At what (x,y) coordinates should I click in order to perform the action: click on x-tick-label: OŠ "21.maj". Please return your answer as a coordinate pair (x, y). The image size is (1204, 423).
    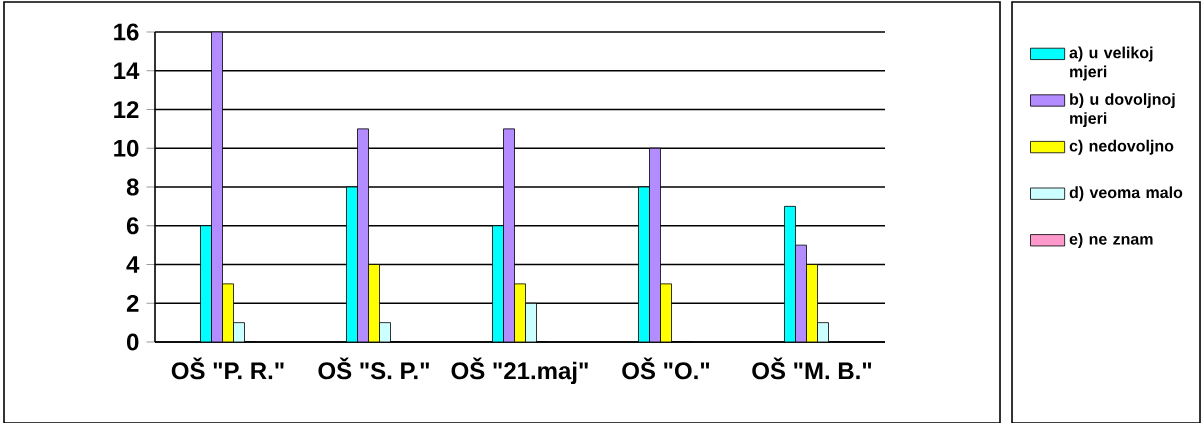
    Looking at the image, I should click on (519, 371).